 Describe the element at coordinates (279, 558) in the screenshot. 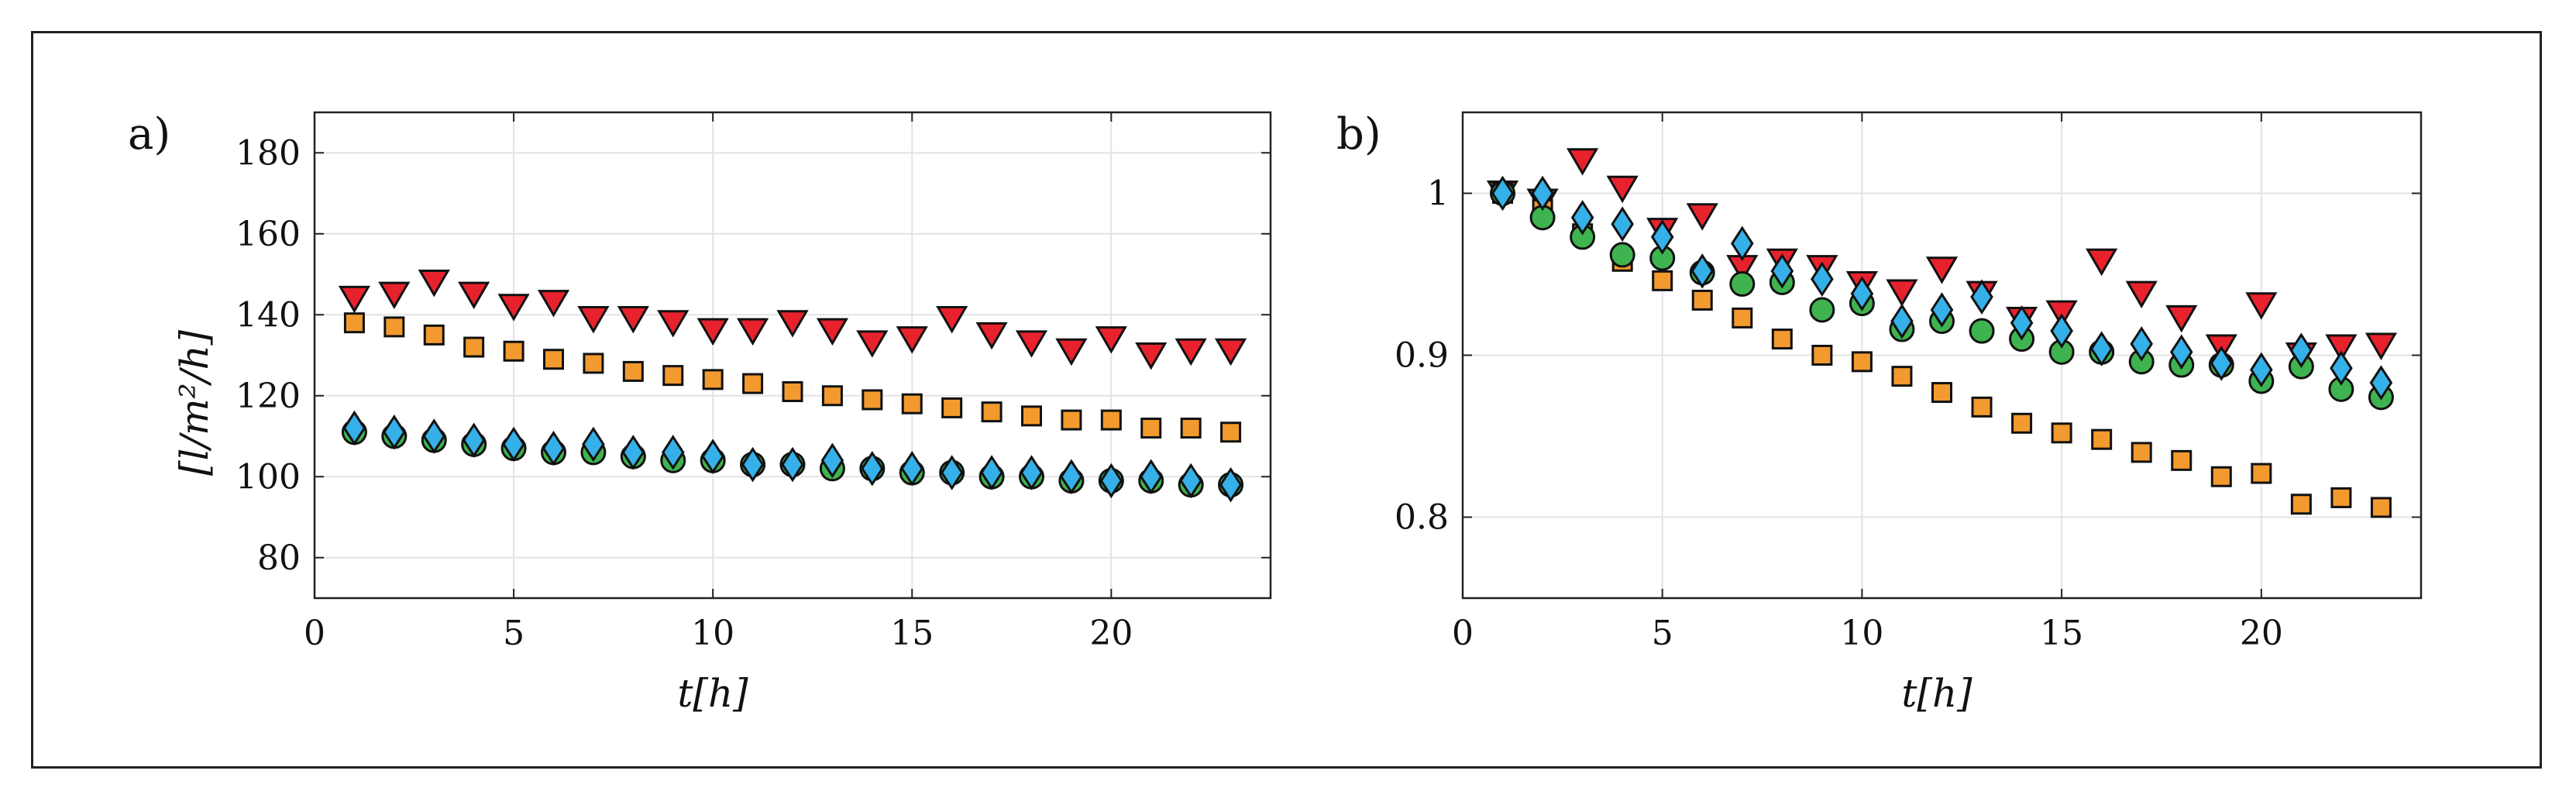

I see `y-tick-label: 80` at that location.